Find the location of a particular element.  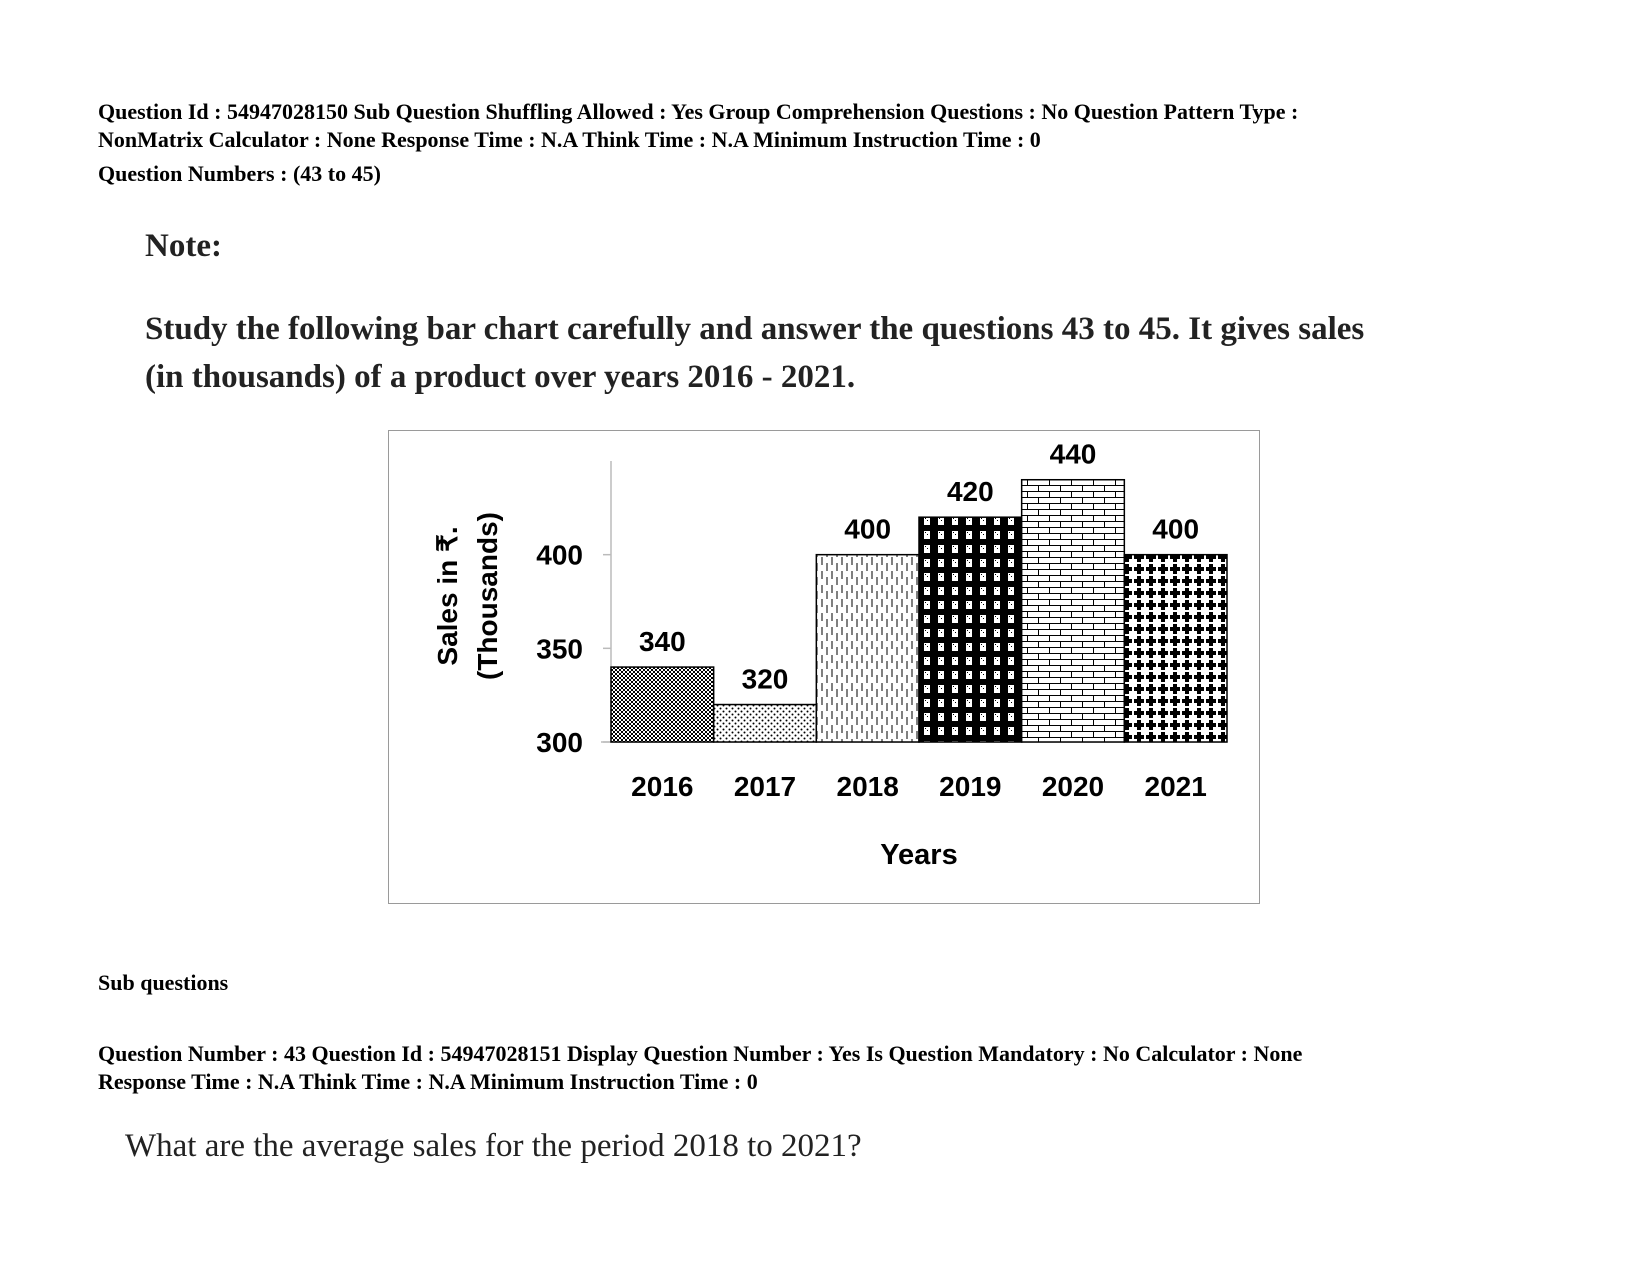

bar-2017 is located at coordinates (765, 723).